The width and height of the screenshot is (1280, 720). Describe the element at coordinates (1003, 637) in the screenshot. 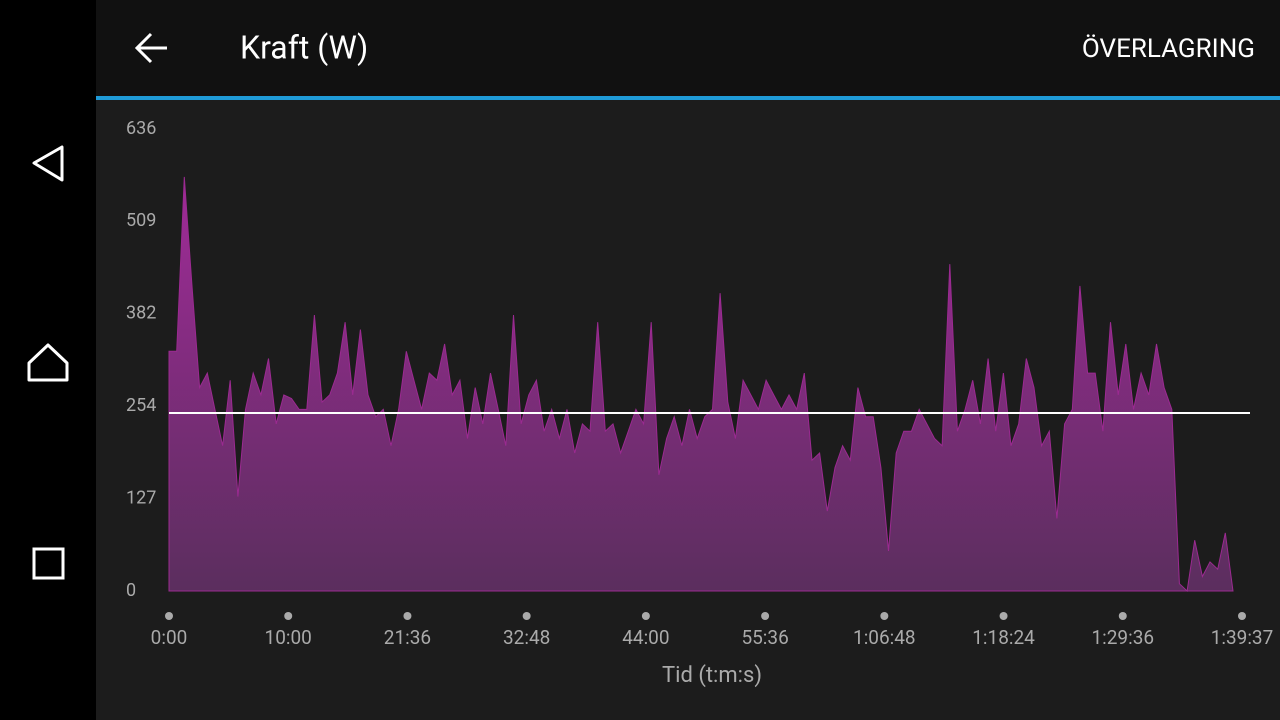

I see `x-tick-label: 1:18:24` at that location.